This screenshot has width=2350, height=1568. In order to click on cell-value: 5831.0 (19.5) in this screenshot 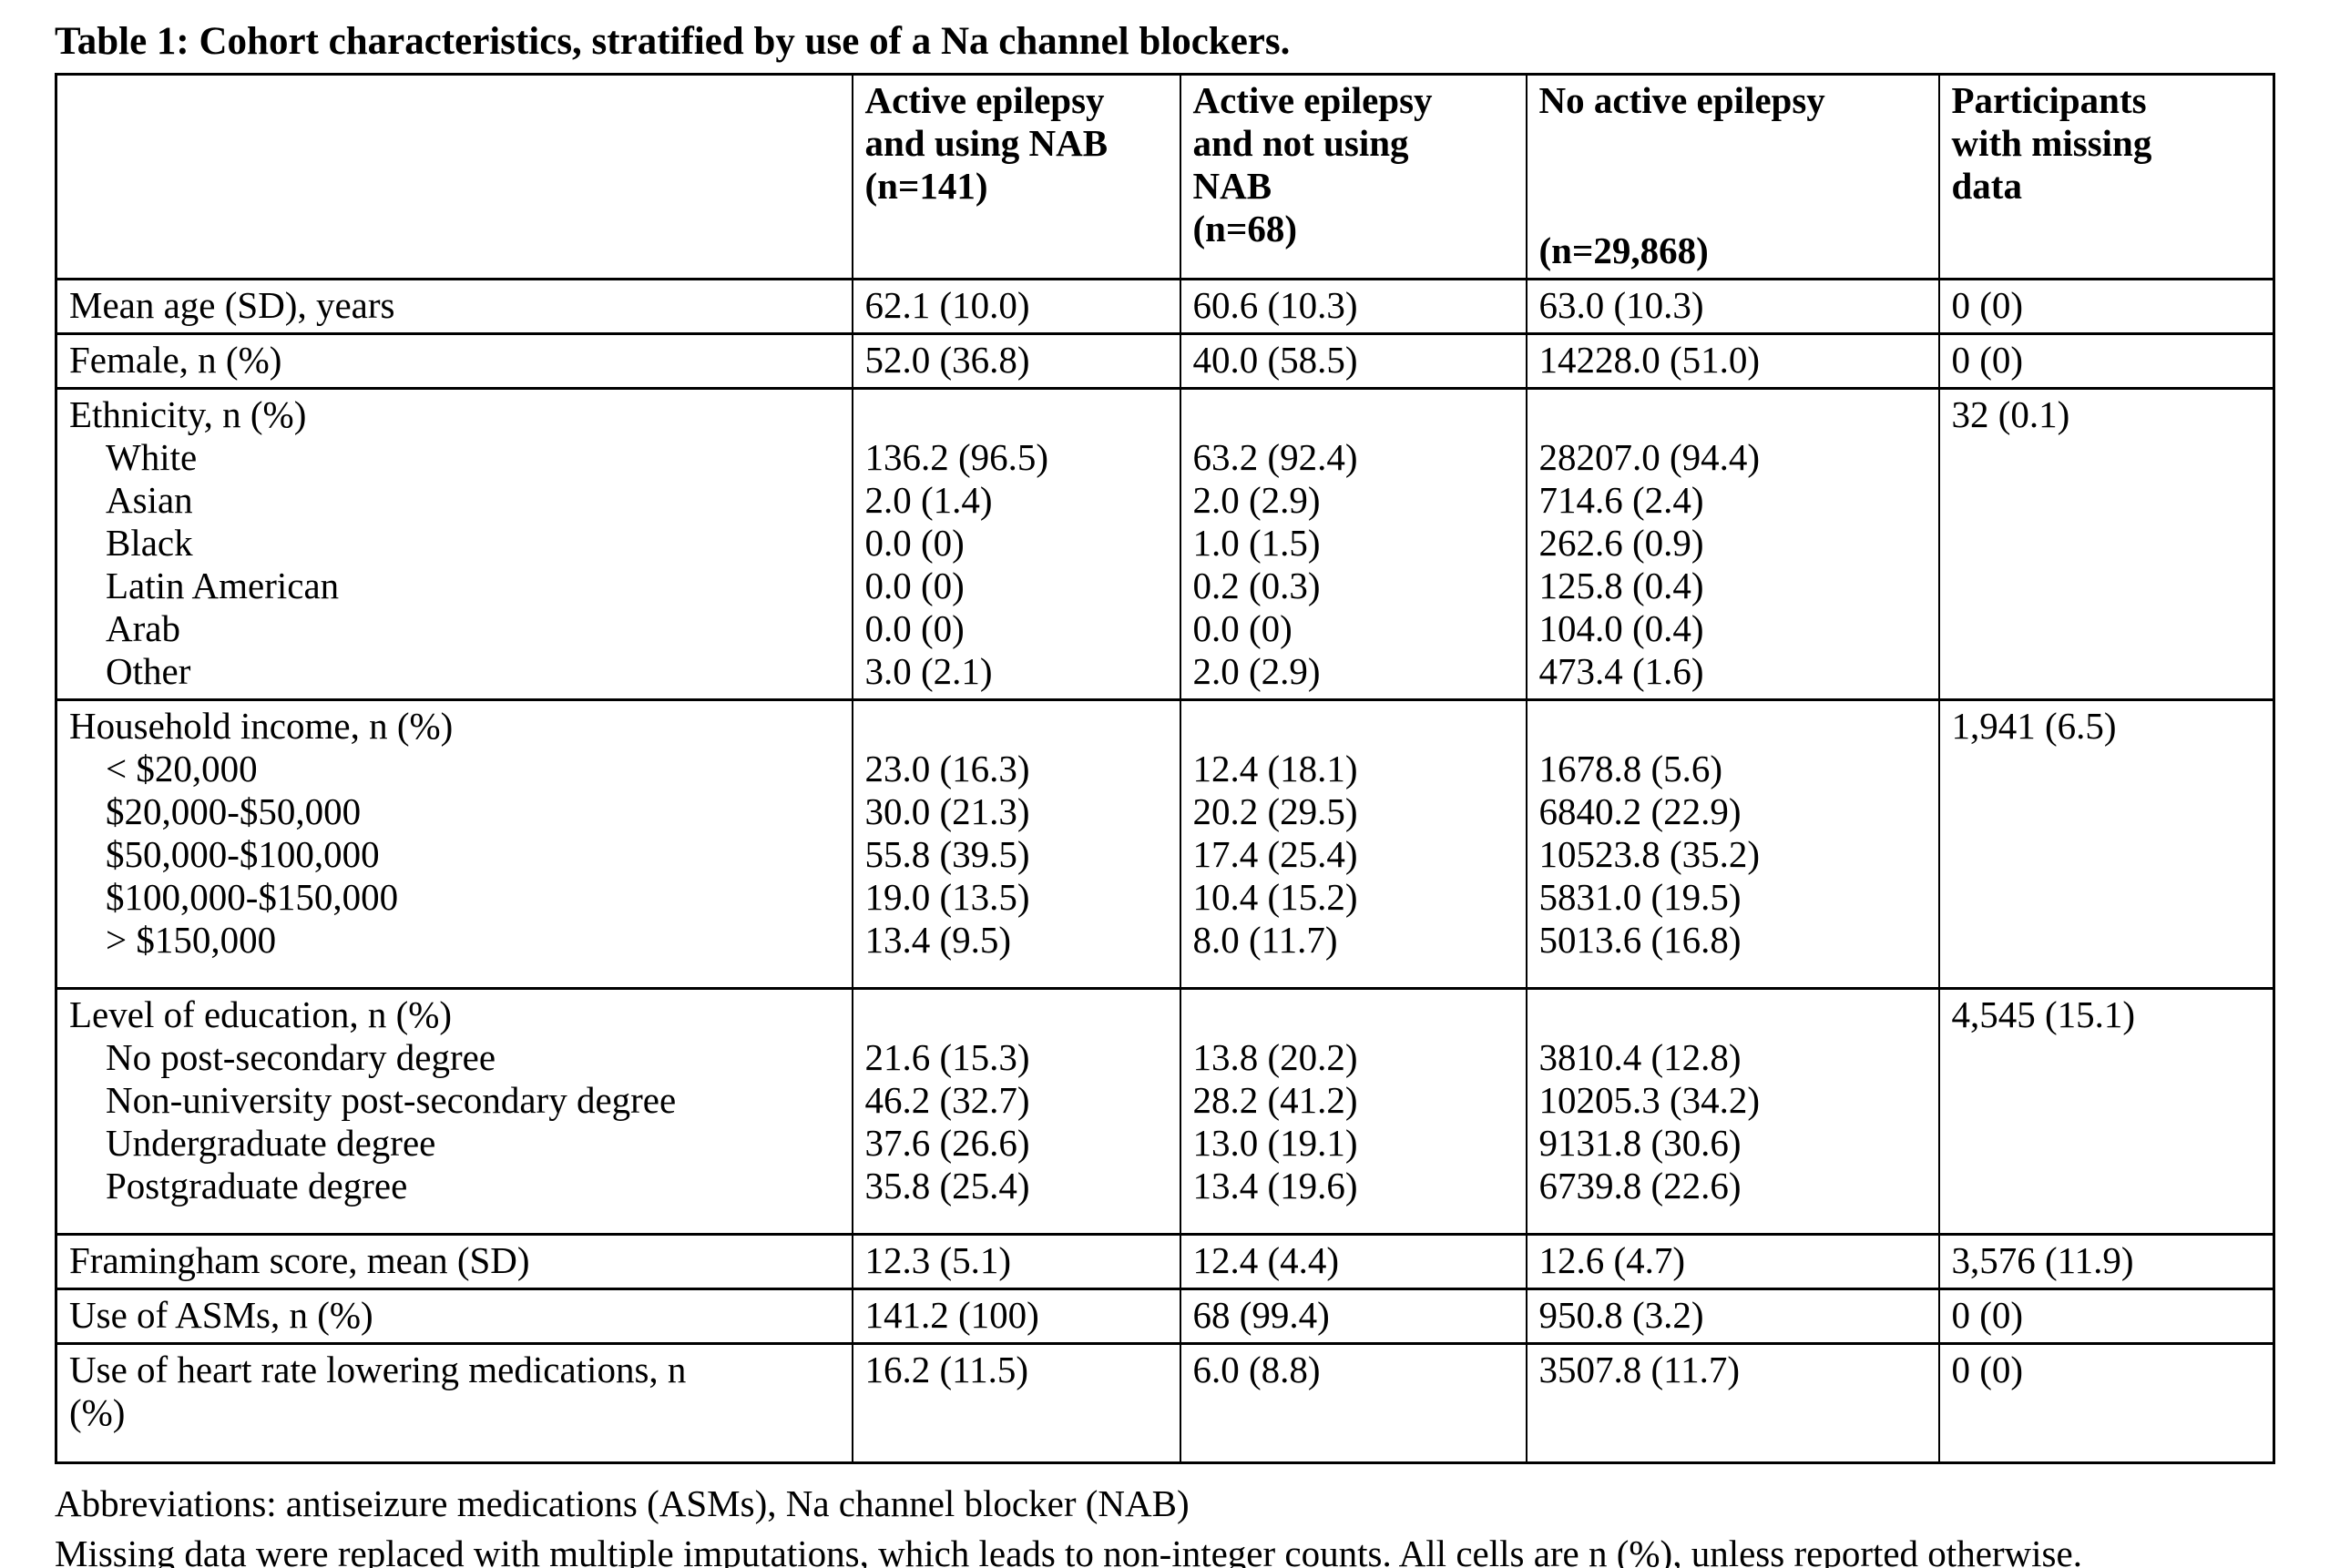, I will do `click(1640, 897)`.